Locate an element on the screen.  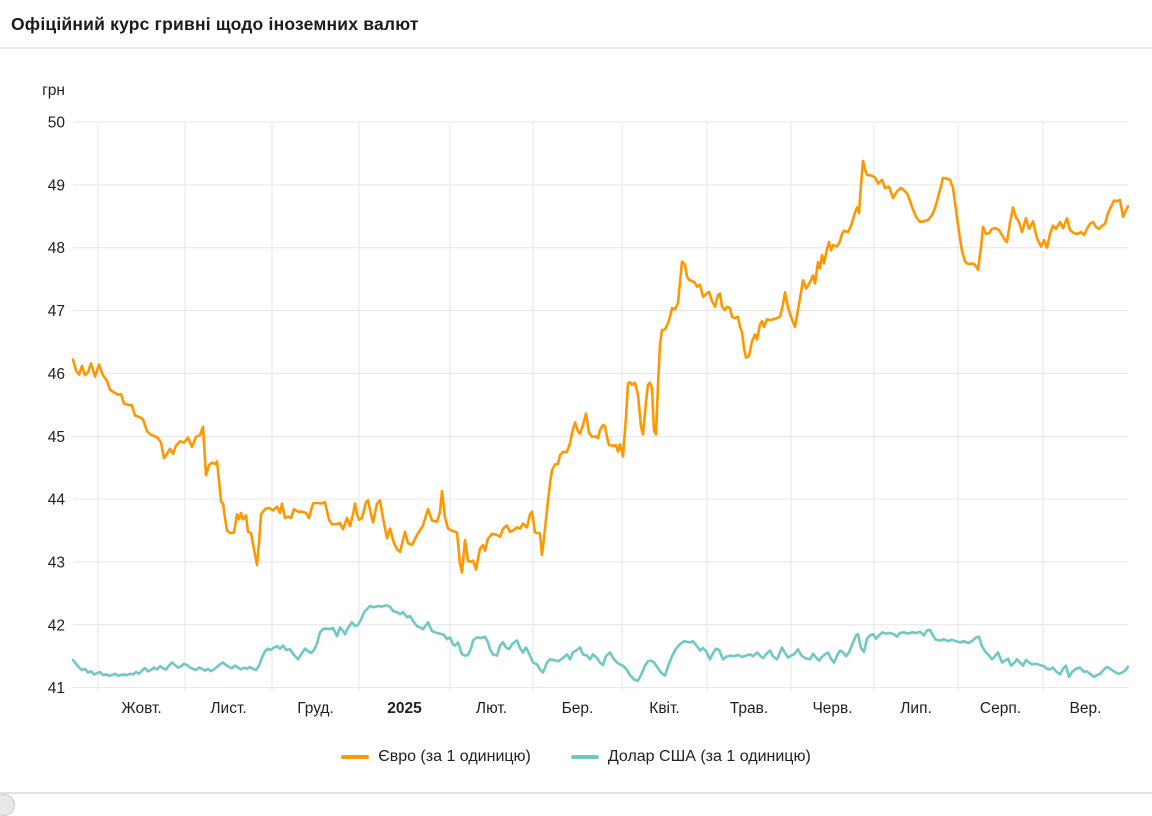
x-tick-label: Трав. is located at coordinates (749, 708).